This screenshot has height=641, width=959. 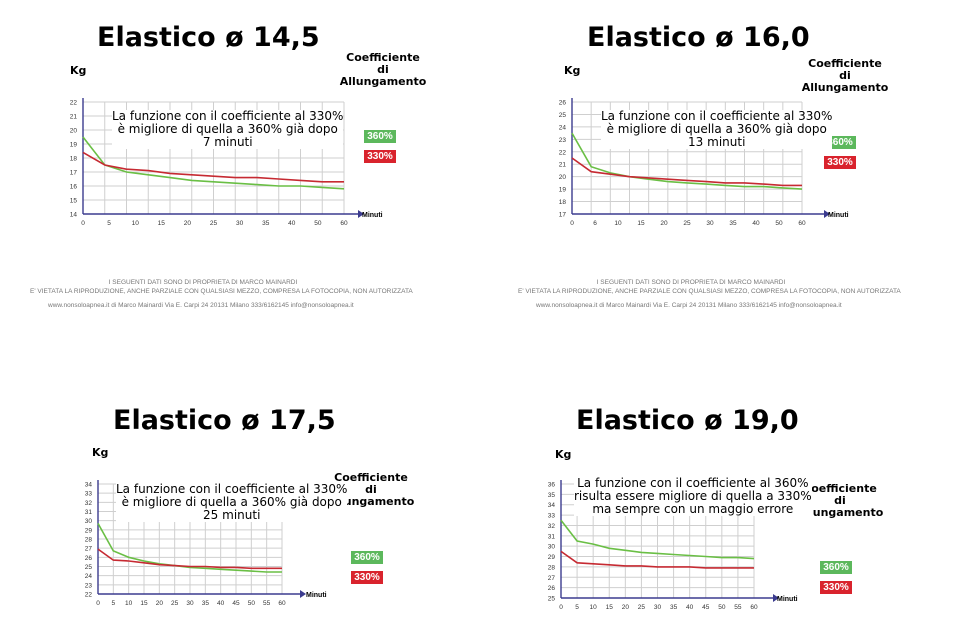 I want to click on y-tick-label: 32, so click(x=89, y=503).